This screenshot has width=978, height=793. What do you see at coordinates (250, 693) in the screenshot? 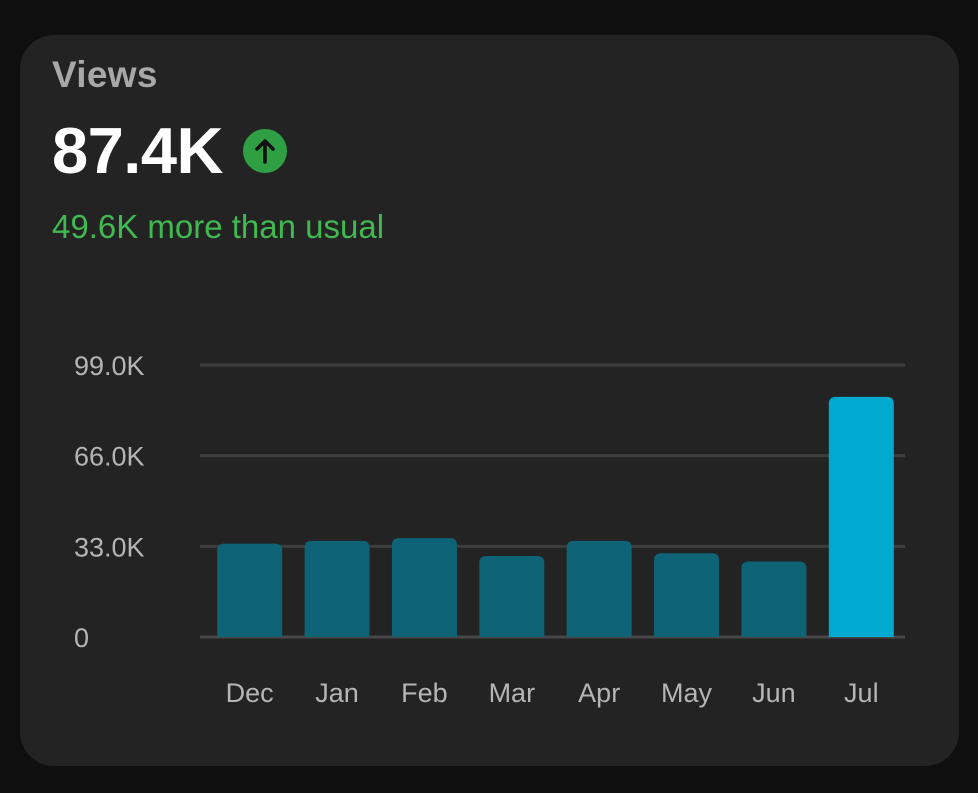
I see `x-tick-label: Dec` at bounding box center [250, 693].